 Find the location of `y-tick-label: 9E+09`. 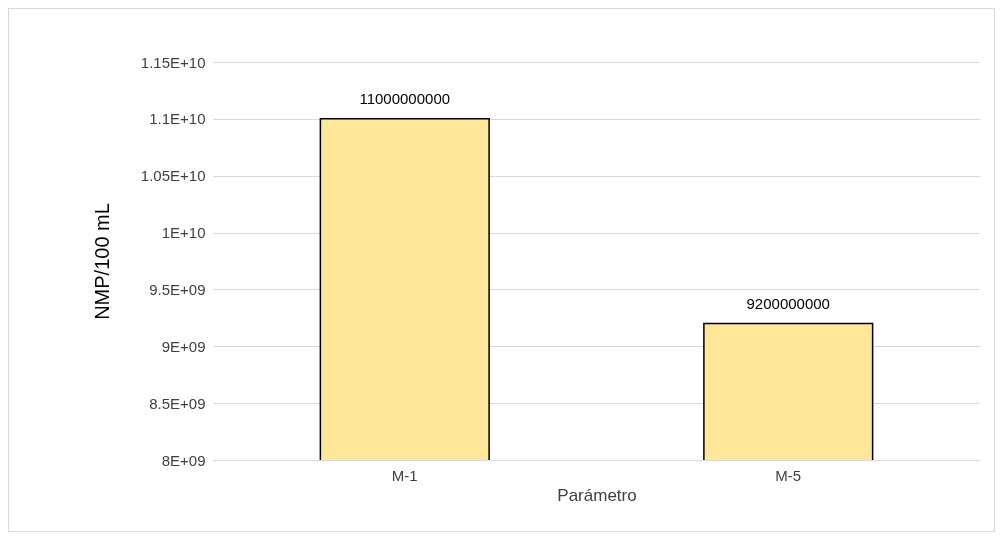

y-tick-label: 9E+09 is located at coordinates (183, 346).